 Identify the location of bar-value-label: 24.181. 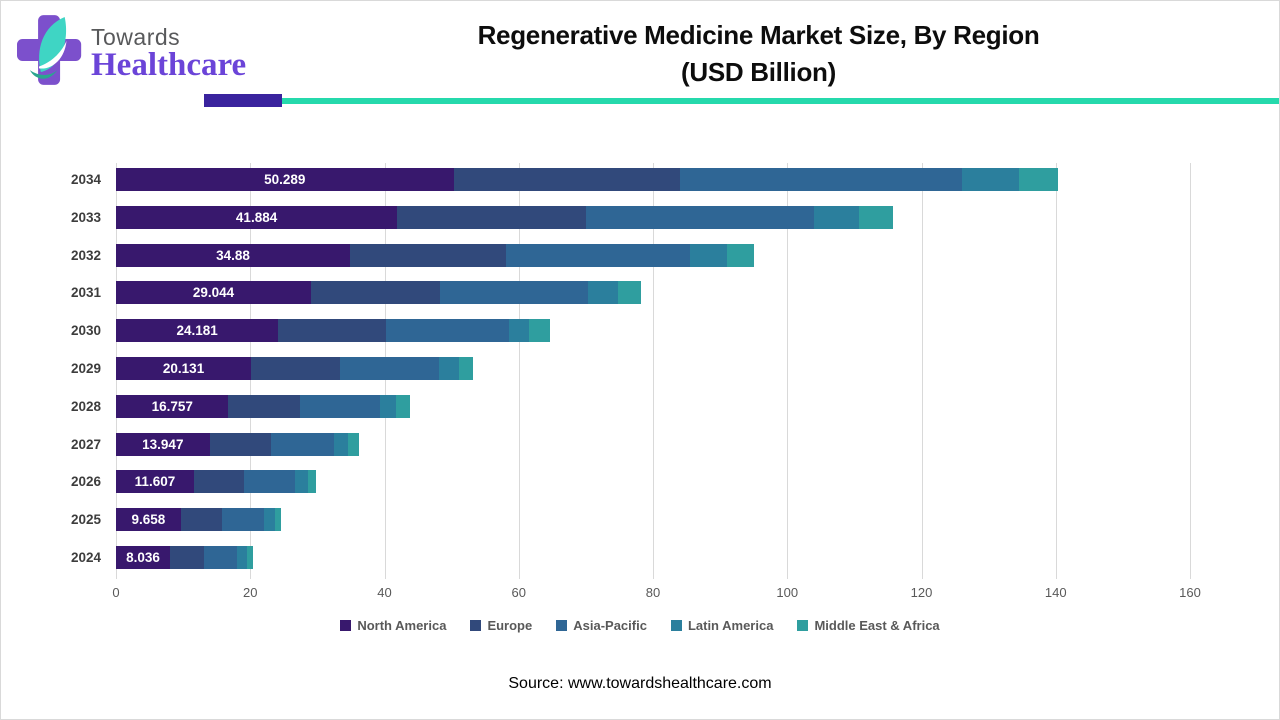
(197, 331).